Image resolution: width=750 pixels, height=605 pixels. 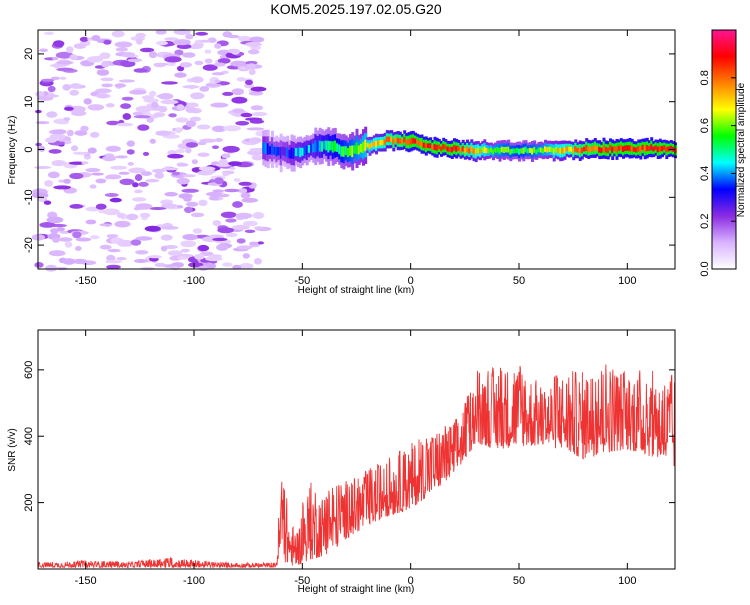 I want to click on colorbar-tick-label: 0.8, so click(x=705, y=77).